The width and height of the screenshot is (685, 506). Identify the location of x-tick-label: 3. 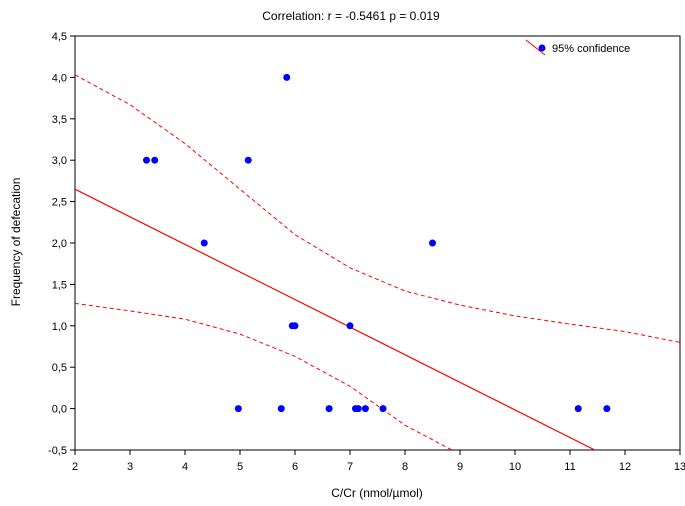
(130, 467).